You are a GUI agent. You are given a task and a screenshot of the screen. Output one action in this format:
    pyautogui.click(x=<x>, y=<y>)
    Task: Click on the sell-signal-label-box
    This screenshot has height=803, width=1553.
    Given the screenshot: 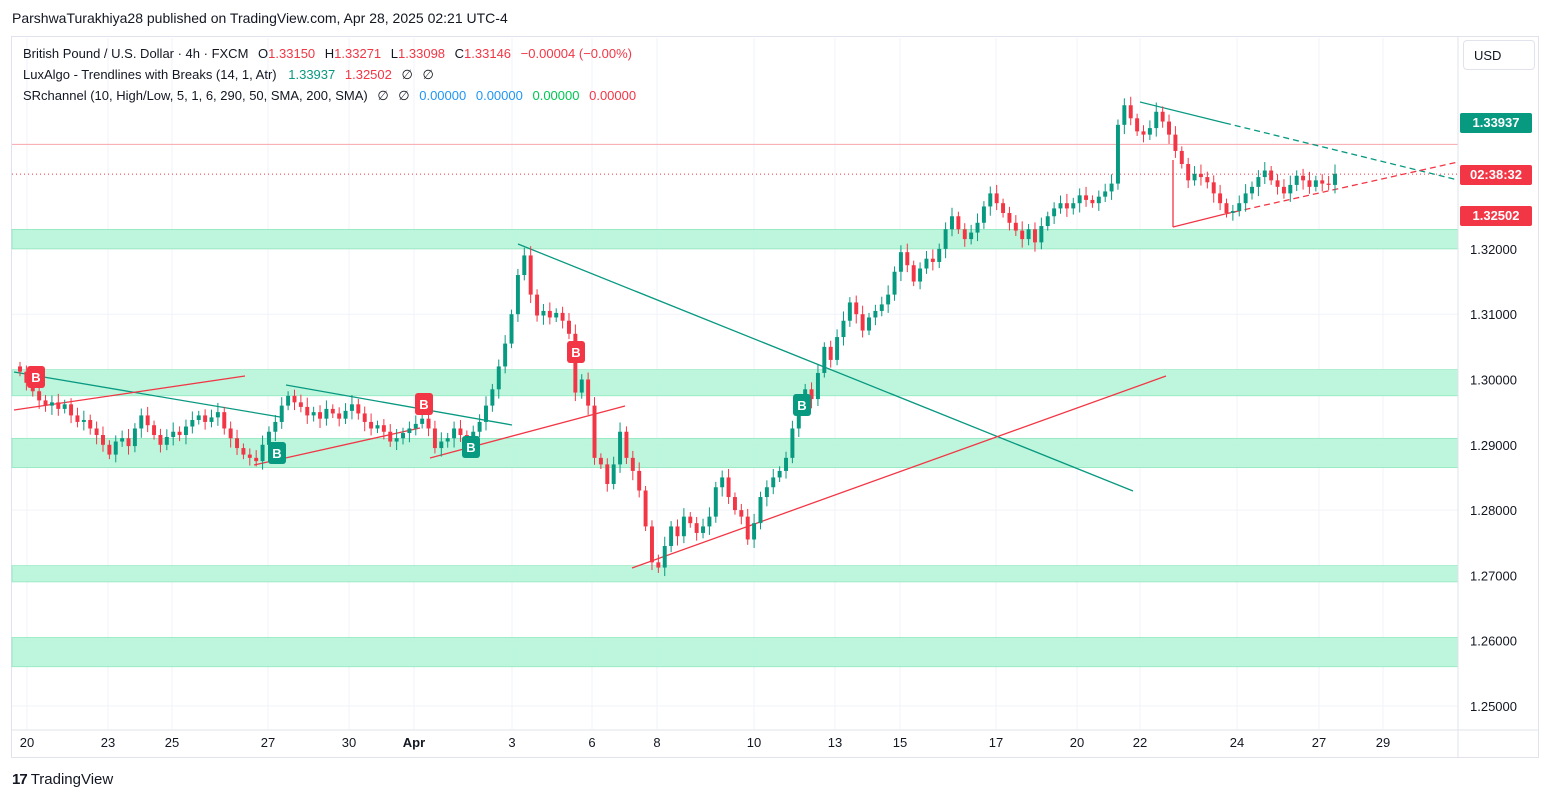 What is the action you would take?
    pyautogui.click(x=576, y=352)
    